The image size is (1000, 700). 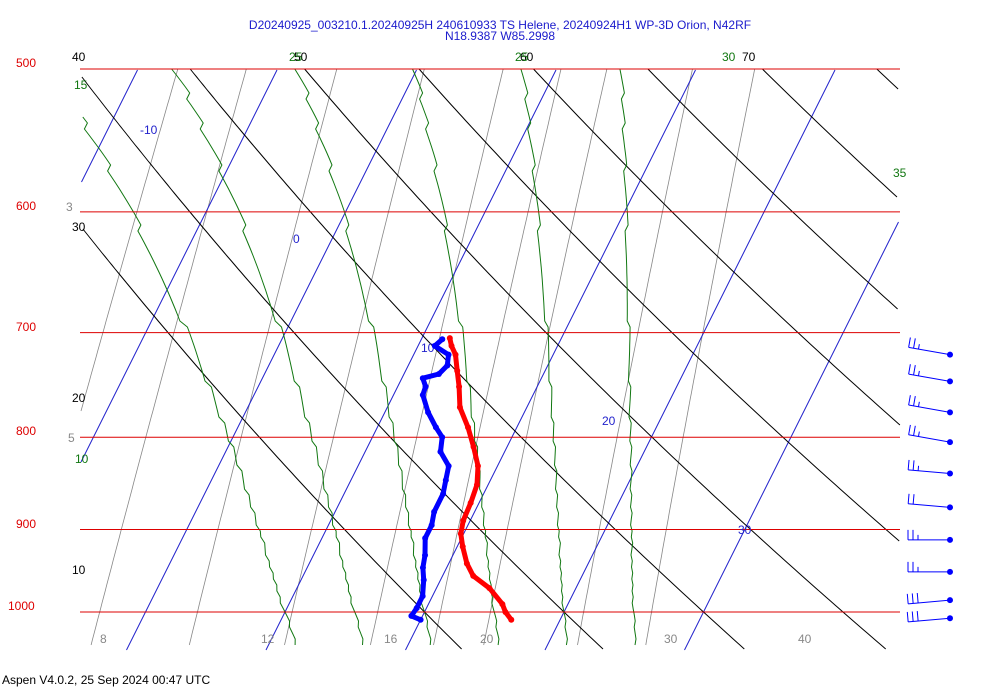 I want to click on mixing-ratio-label-5: 5, so click(x=71, y=438).